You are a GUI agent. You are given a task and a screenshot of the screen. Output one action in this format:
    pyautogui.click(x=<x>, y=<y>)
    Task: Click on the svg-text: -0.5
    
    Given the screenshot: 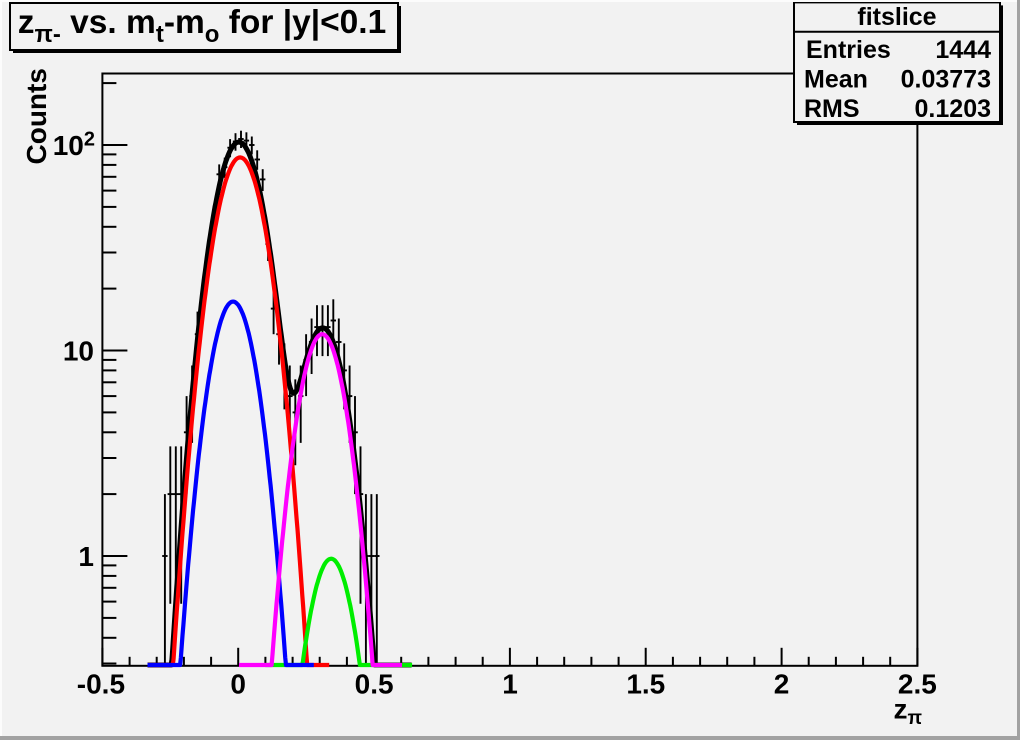 What is the action you would take?
    pyautogui.click(x=101, y=684)
    